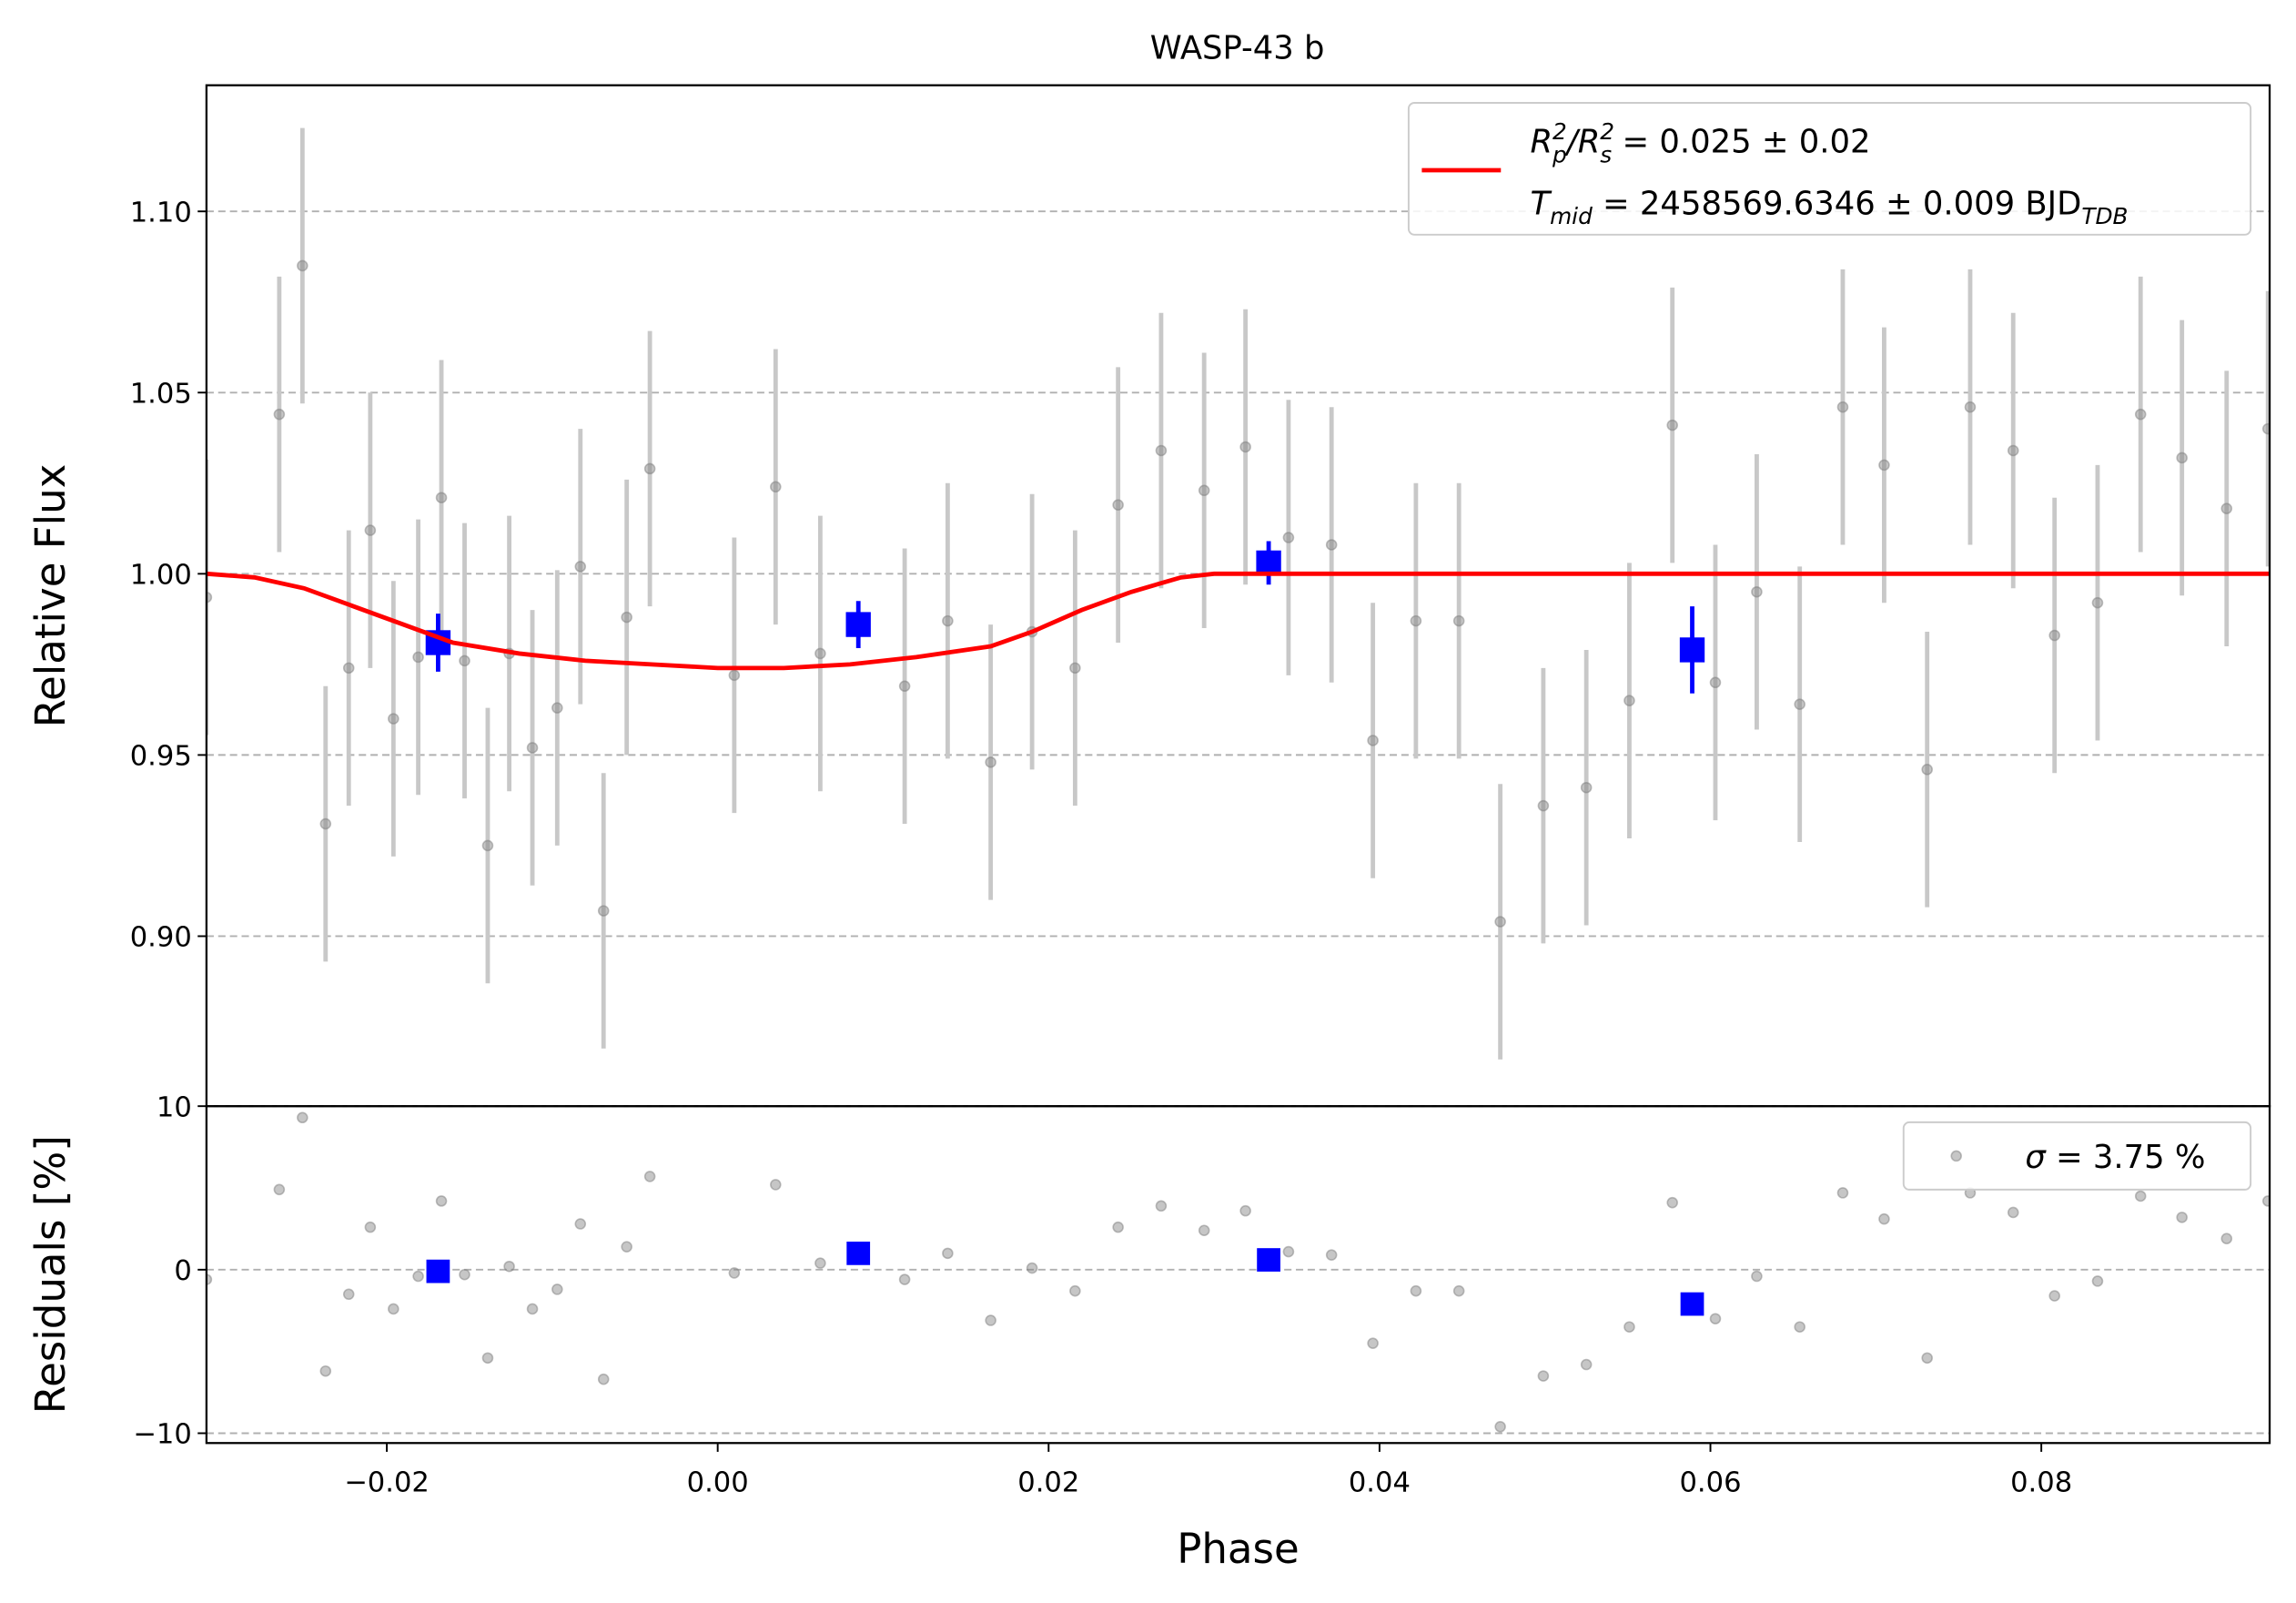 This screenshot has width=2296, height=1603. I want to click on y-tick-label: 1.10, so click(161, 212).